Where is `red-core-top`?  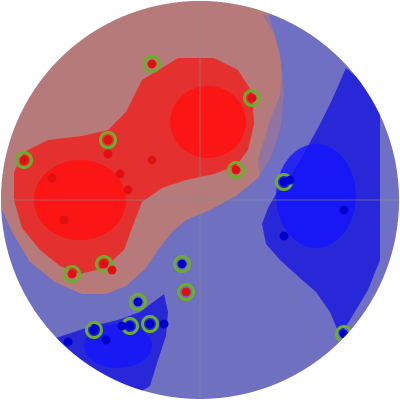
red-core-top is located at coordinates (208, 122).